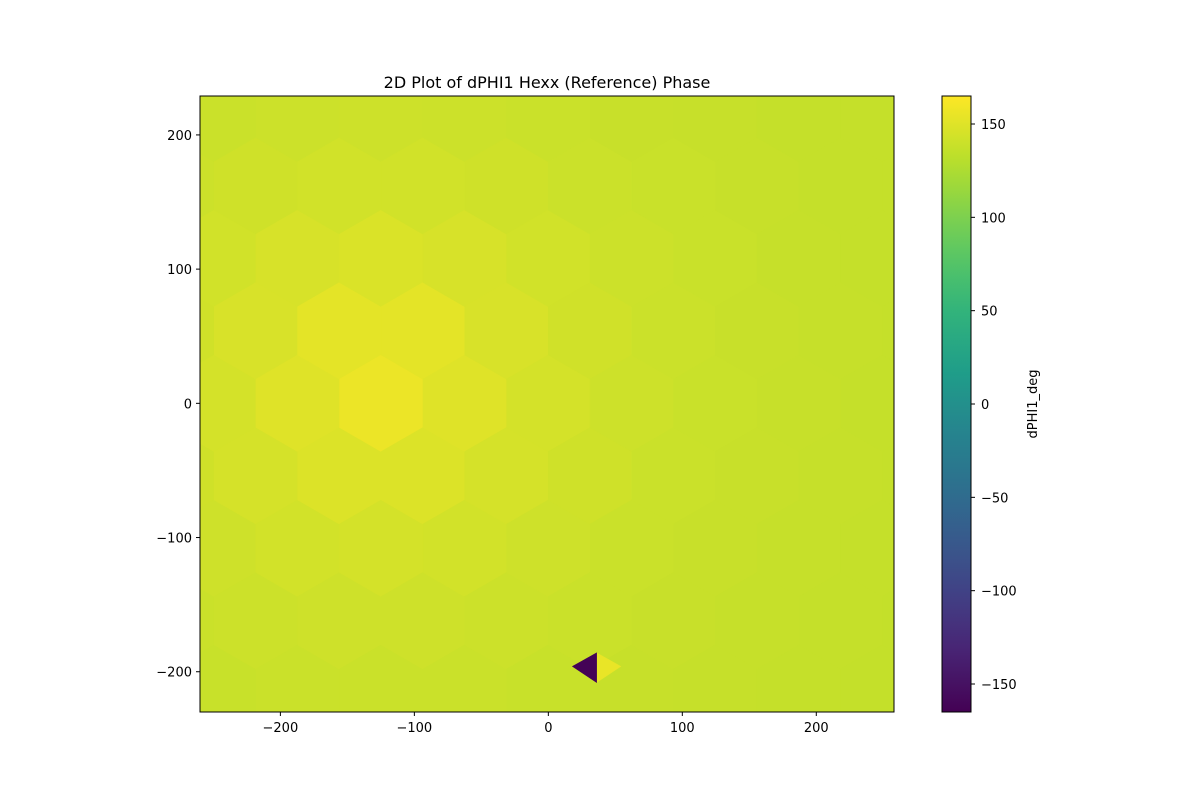 The image size is (1200, 800). I want to click on x-tick-label: −100, so click(415, 728).